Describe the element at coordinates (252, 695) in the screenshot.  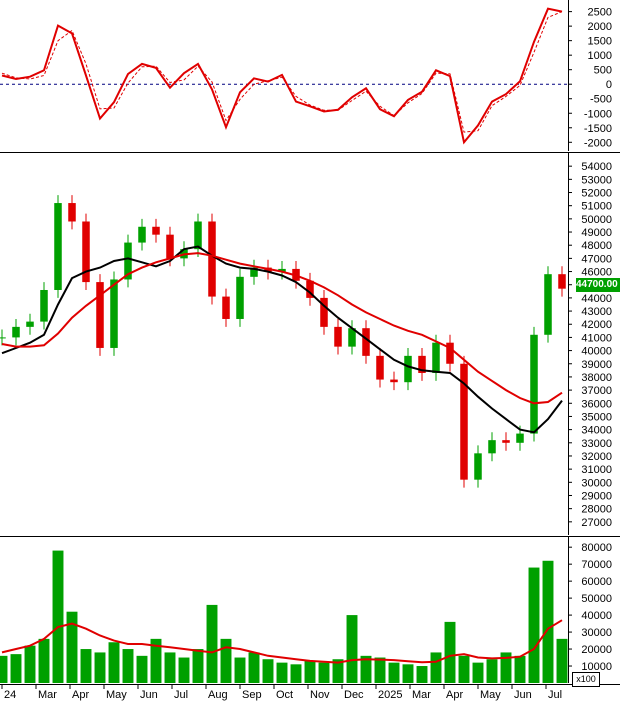
I see `x-tick-label: Sep` at that location.